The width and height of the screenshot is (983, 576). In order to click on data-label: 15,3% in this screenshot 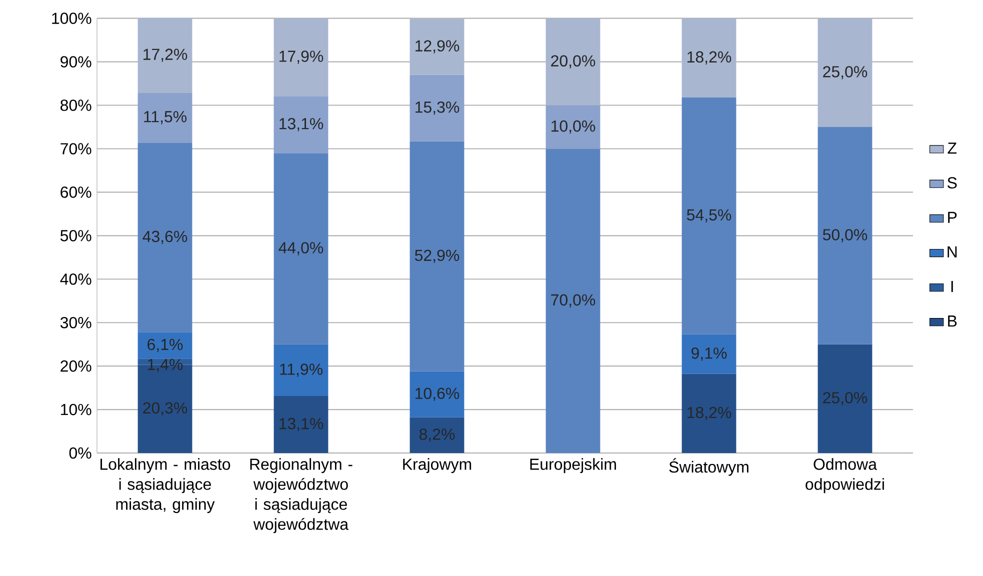, I will do `click(438, 108)`.